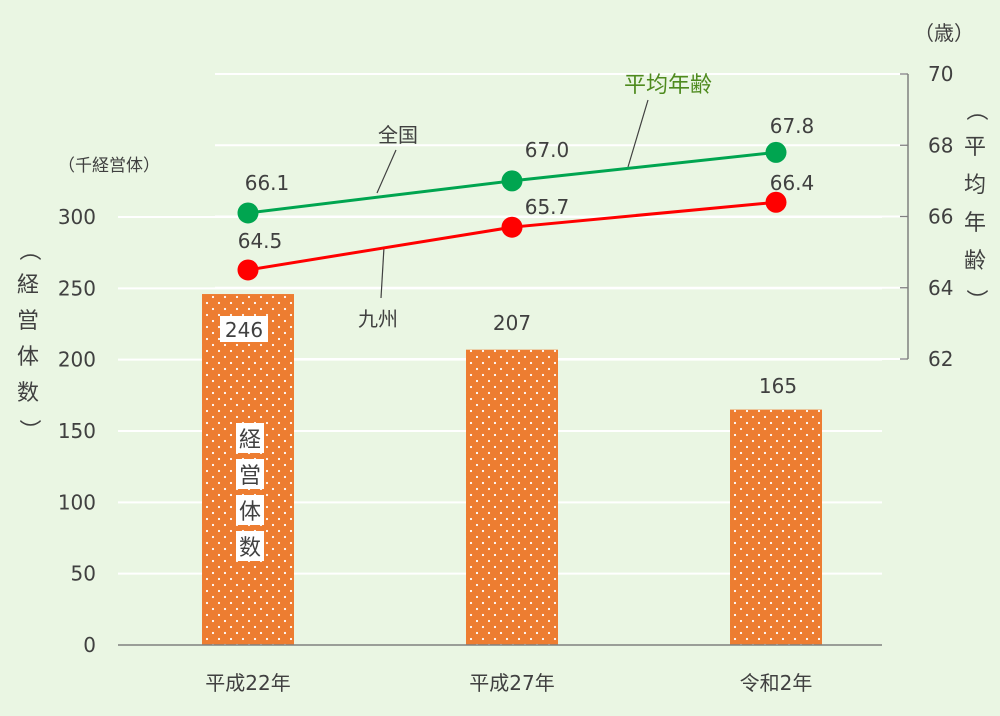 The width and height of the screenshot is (1000, 716). I want to click on leader-lines, so click(512, 199).